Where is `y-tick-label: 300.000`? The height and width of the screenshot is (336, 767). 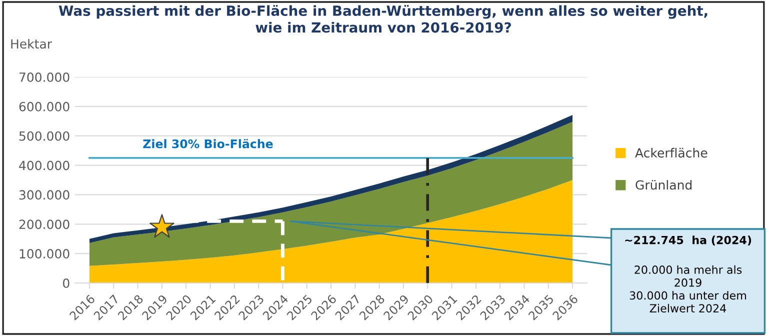
y-tick-label: 300.000 is located at coordinates (44, 195).